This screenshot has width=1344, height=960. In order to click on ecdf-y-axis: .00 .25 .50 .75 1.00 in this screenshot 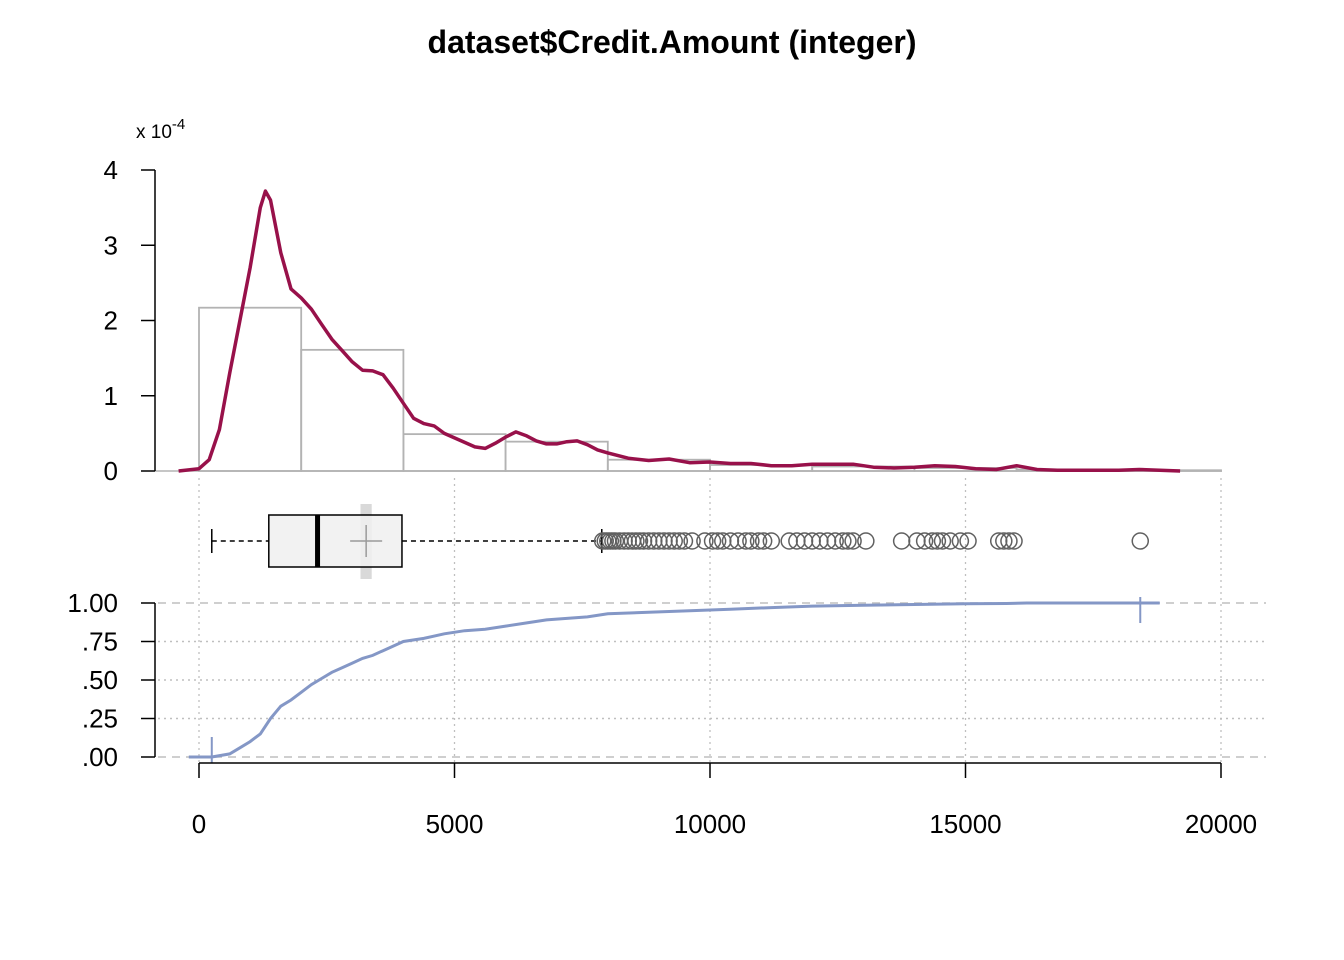, I will do `click(111, 680)`.